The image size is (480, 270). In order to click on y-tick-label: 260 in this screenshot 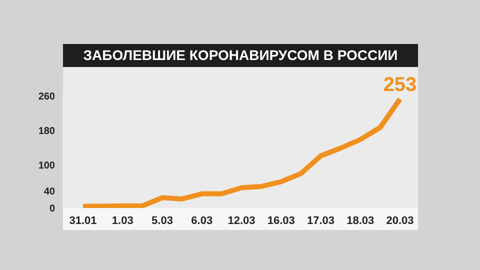, I will do `click(47, 97)`.